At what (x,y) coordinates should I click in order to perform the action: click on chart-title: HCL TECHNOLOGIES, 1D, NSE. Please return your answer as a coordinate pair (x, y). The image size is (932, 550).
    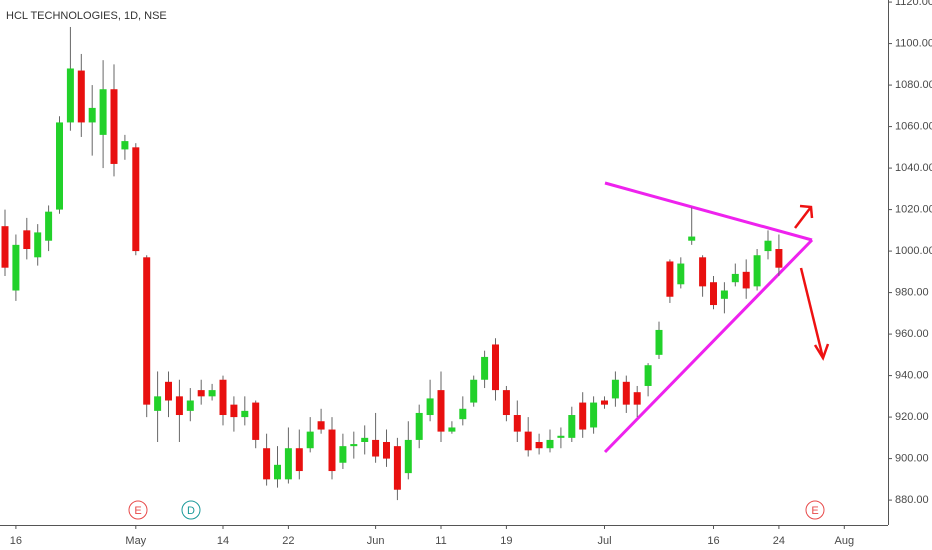
    Looking at the image, I should click on (86, 16).